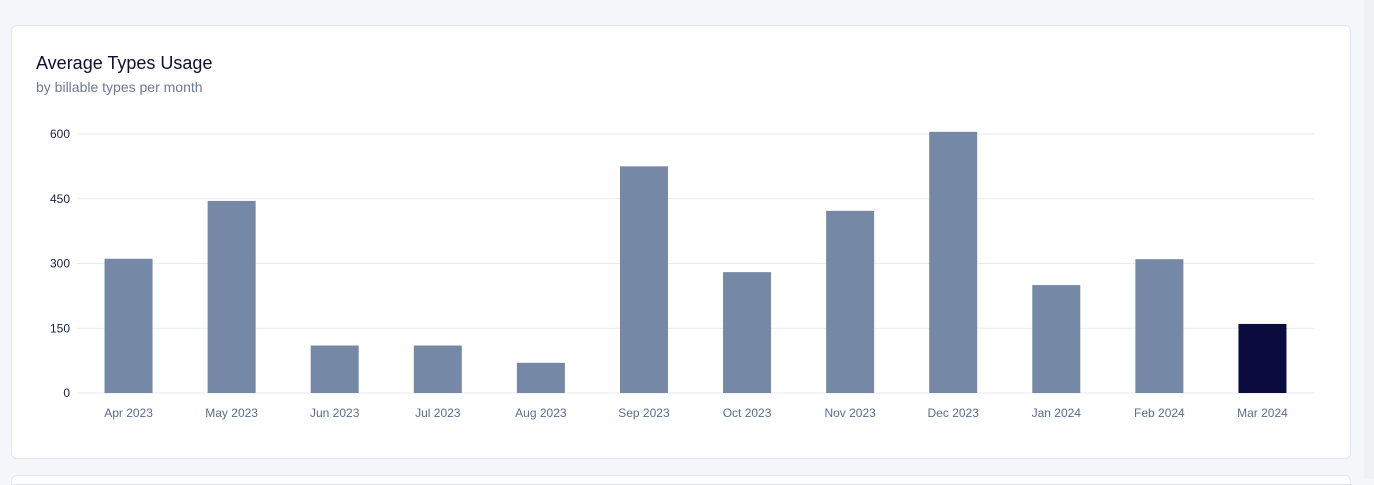  Describe the element at coordinates (231, 413) in the screenshot. I see `x-tick-label: May 2023` at that location.